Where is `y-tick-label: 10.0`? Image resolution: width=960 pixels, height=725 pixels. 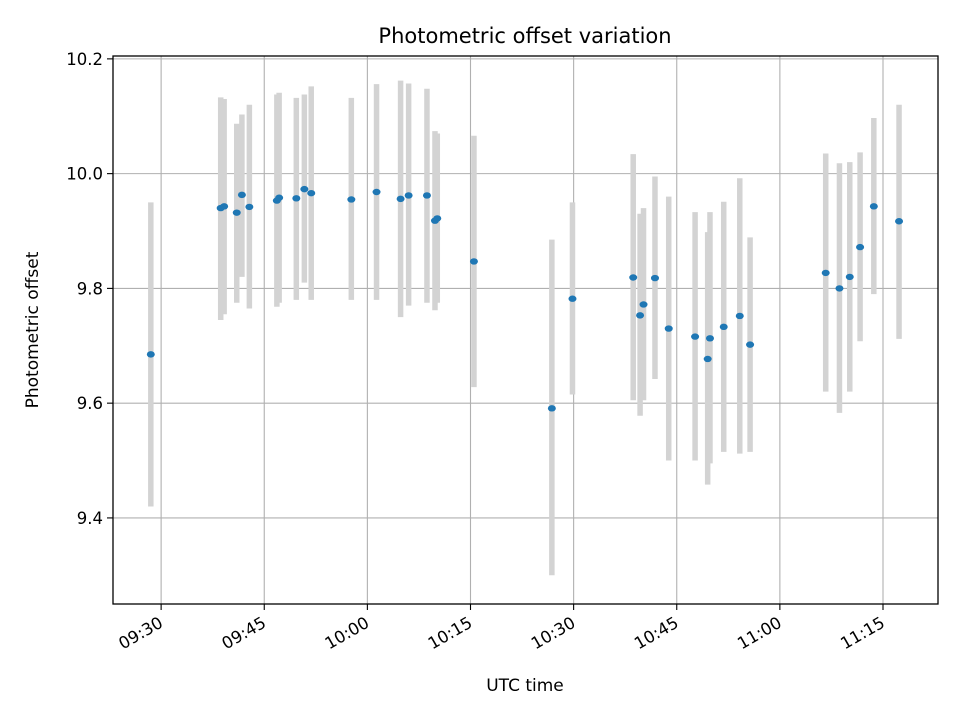 y-tick-label: 10.0 is located at coordinates (84, 174).